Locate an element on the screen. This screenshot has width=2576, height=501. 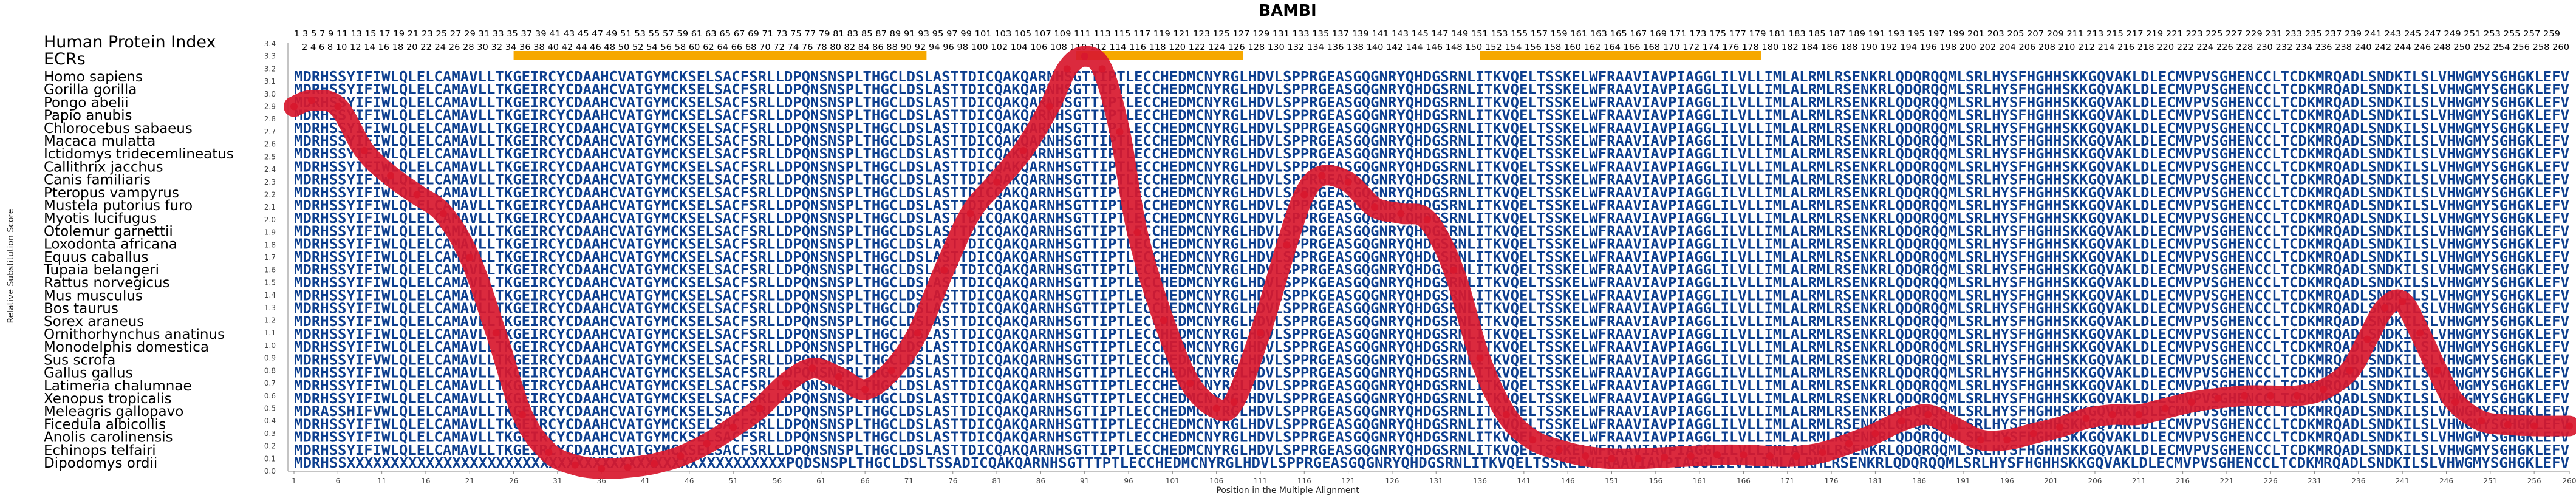
x-tick-label: 81 is located at coordinates (996, 481).